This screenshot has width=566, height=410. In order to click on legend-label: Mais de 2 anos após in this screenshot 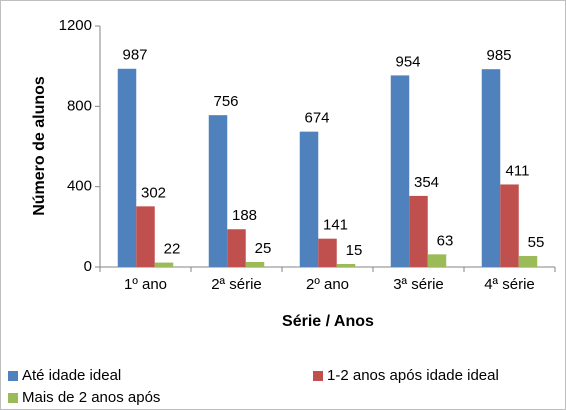, I will do `click(91, 397)`.